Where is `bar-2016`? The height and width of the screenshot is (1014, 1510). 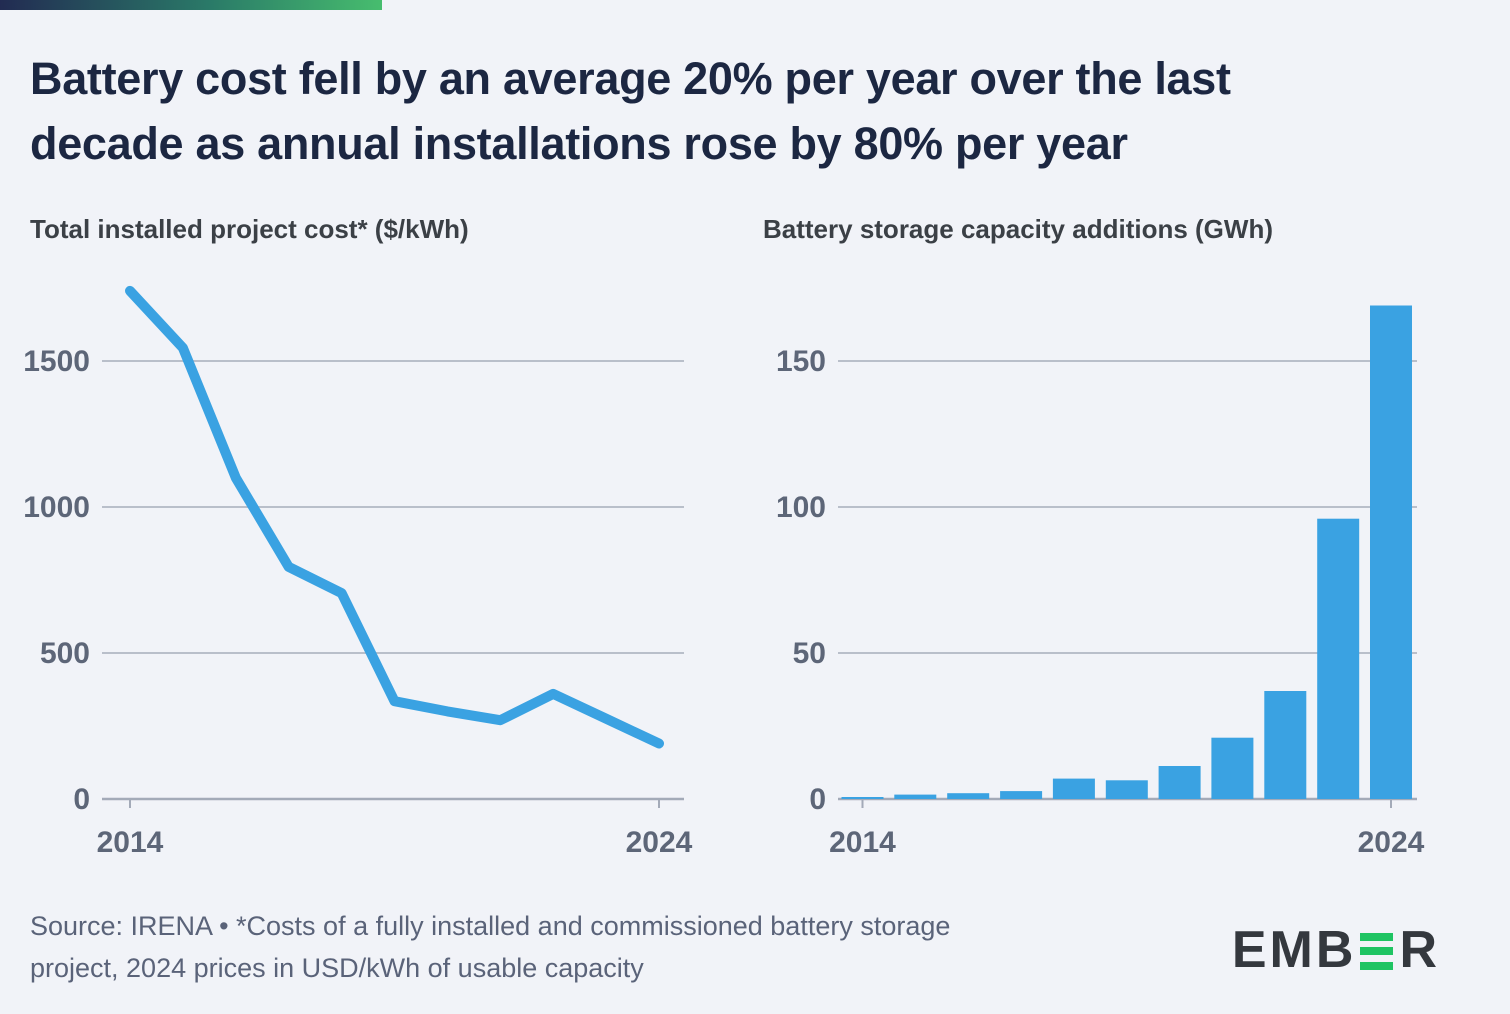 bar-2016 is located at coordinates (968, 796).